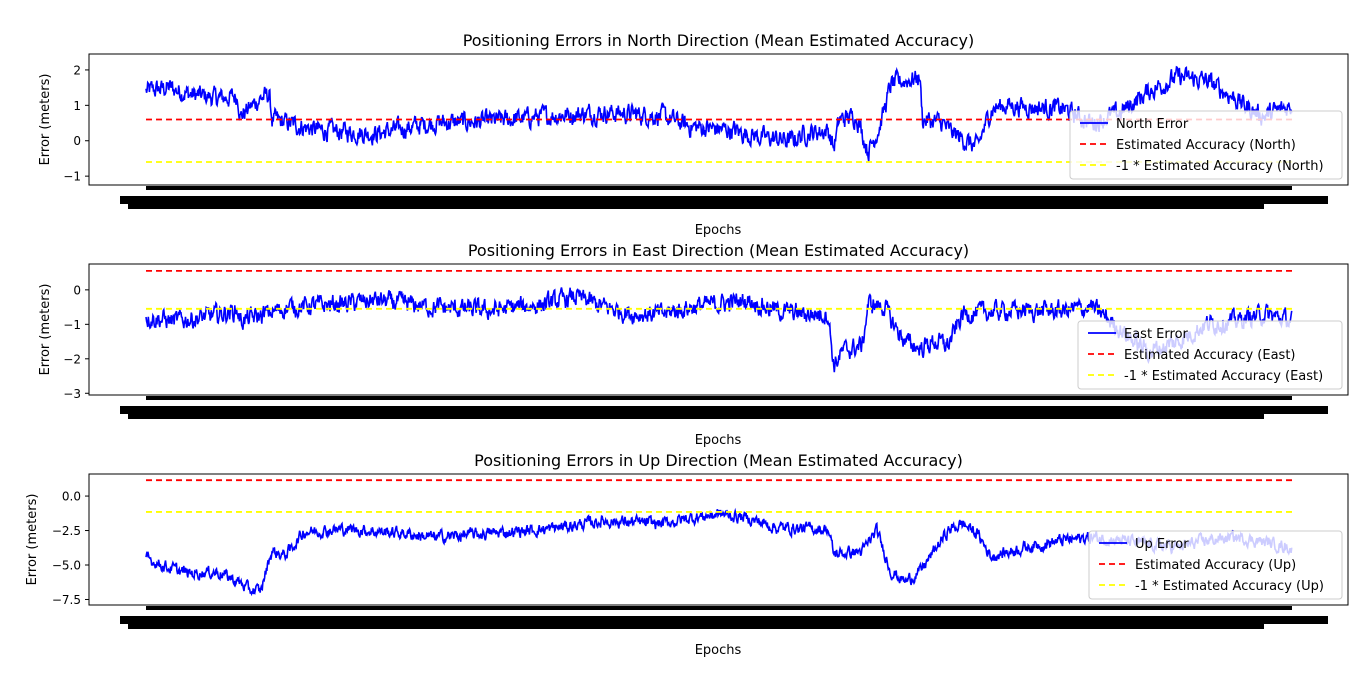 The height and width of the screenshot is (673, 1366). What do you see at coordinates (77, 106) in the screenshot?
I see `y-tick-label: 1` at bounding box center [77, 106].